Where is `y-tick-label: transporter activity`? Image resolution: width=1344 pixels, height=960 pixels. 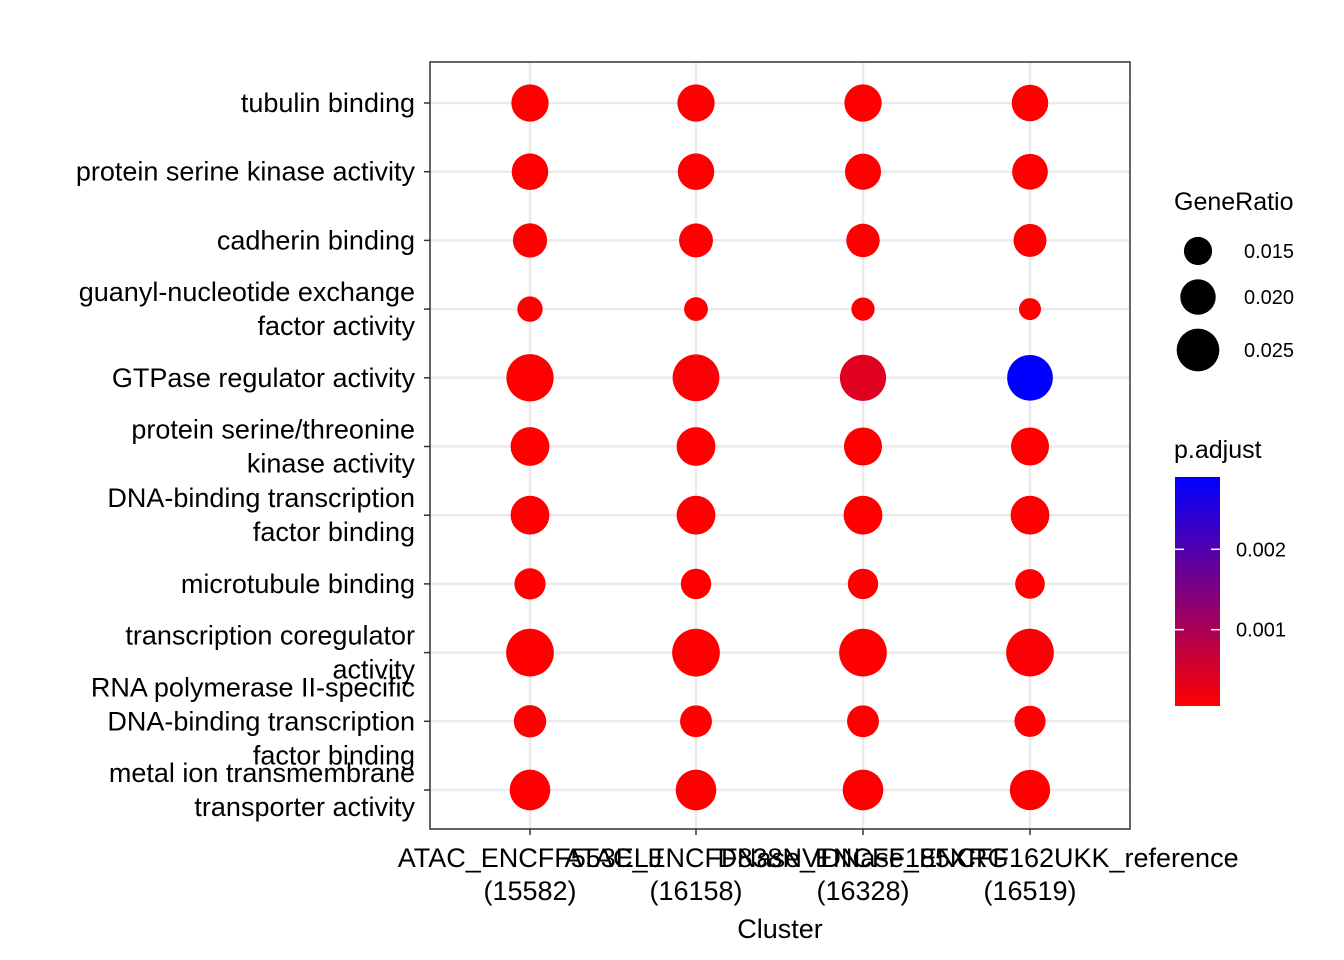
y-tick-label: transporter activity is located at coordinates (304, 807).